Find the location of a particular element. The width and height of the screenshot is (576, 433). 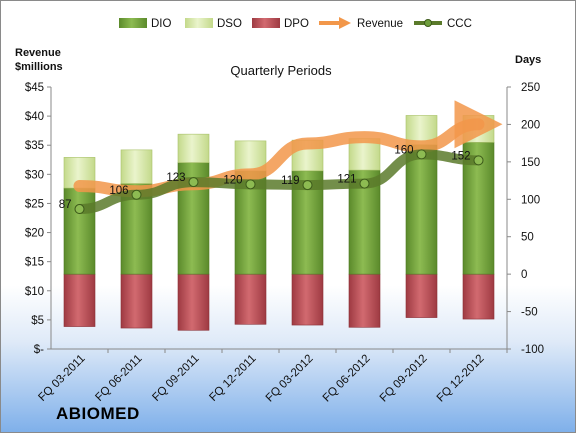

legend-label-dso: DSO is located at coordinates (229, 24).